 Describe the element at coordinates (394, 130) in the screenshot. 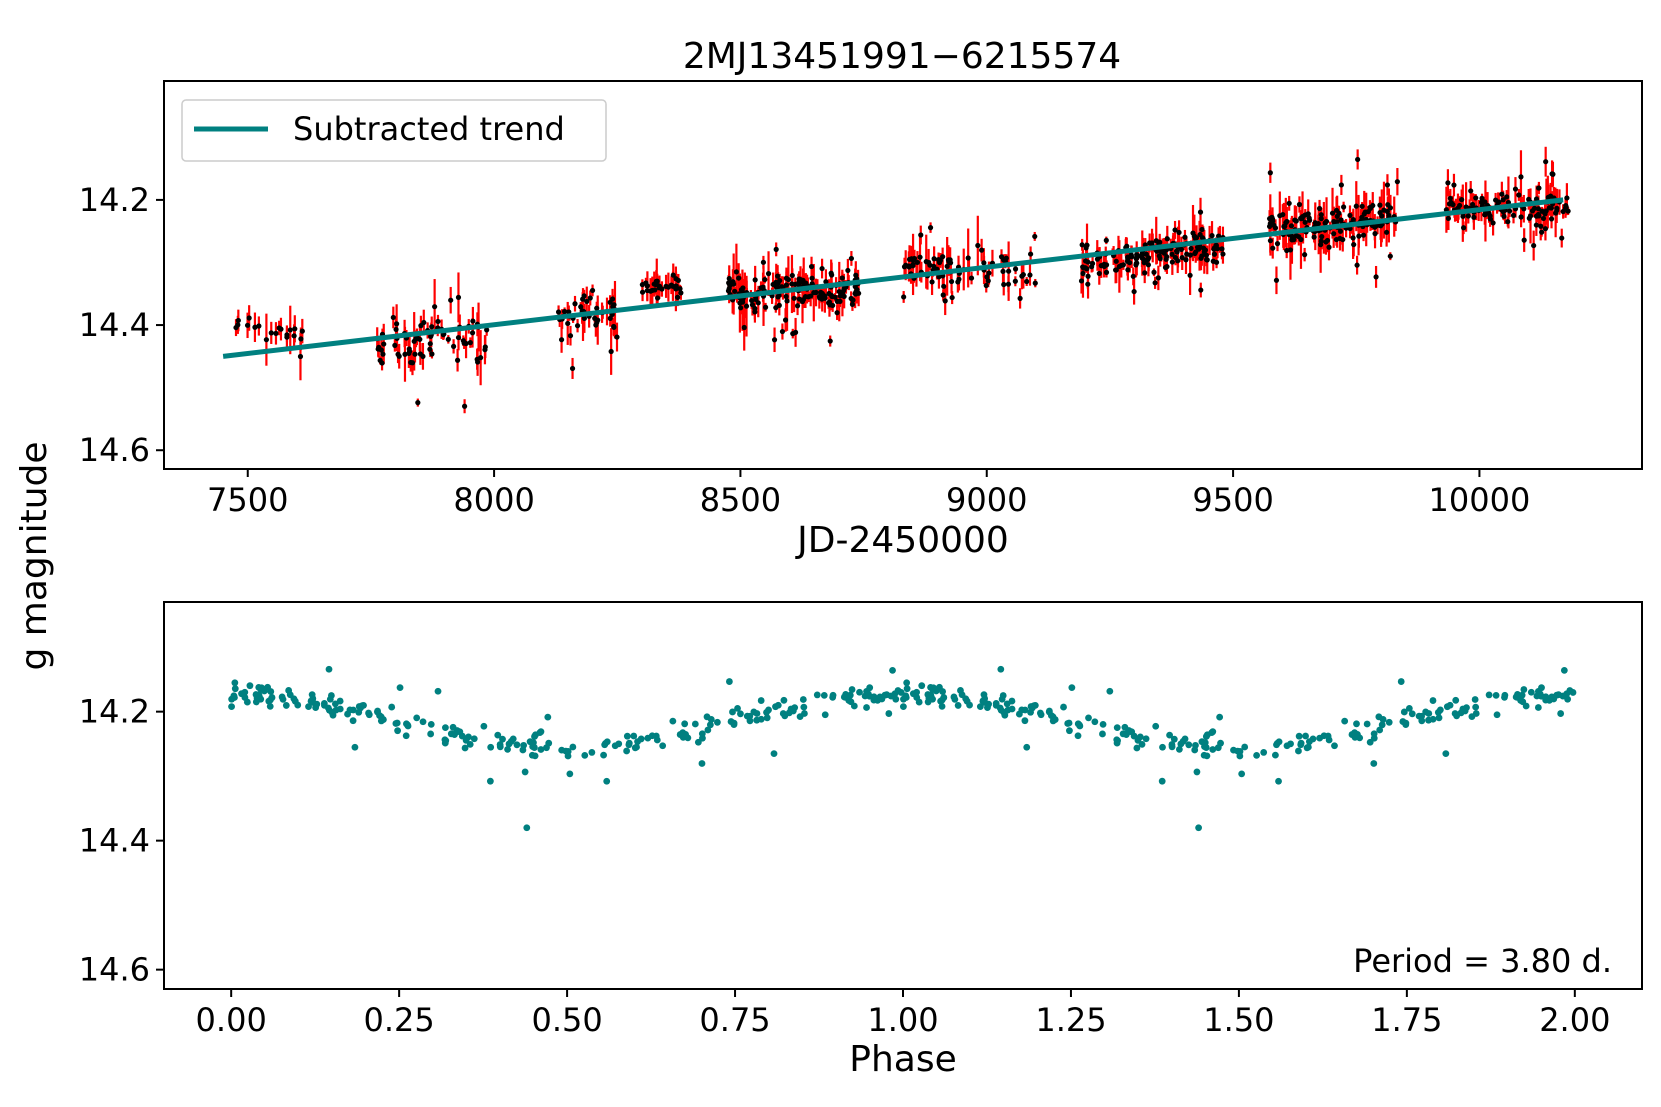

I see `legend: Subtracted trend` at that location.